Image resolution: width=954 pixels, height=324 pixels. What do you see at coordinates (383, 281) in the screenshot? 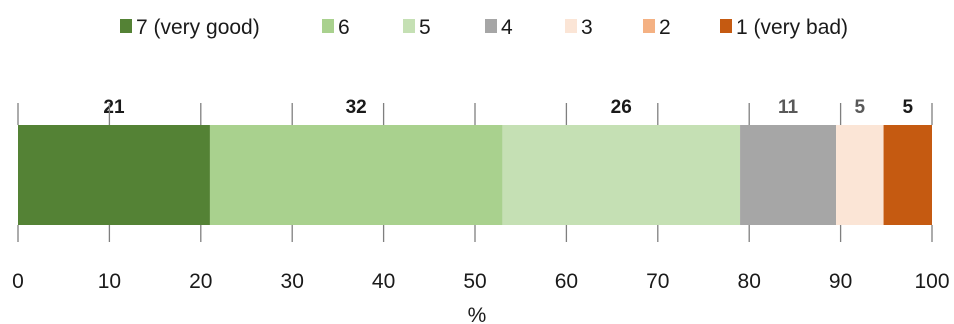
I see `tick-label: 40` at bounding box center [383, 281].